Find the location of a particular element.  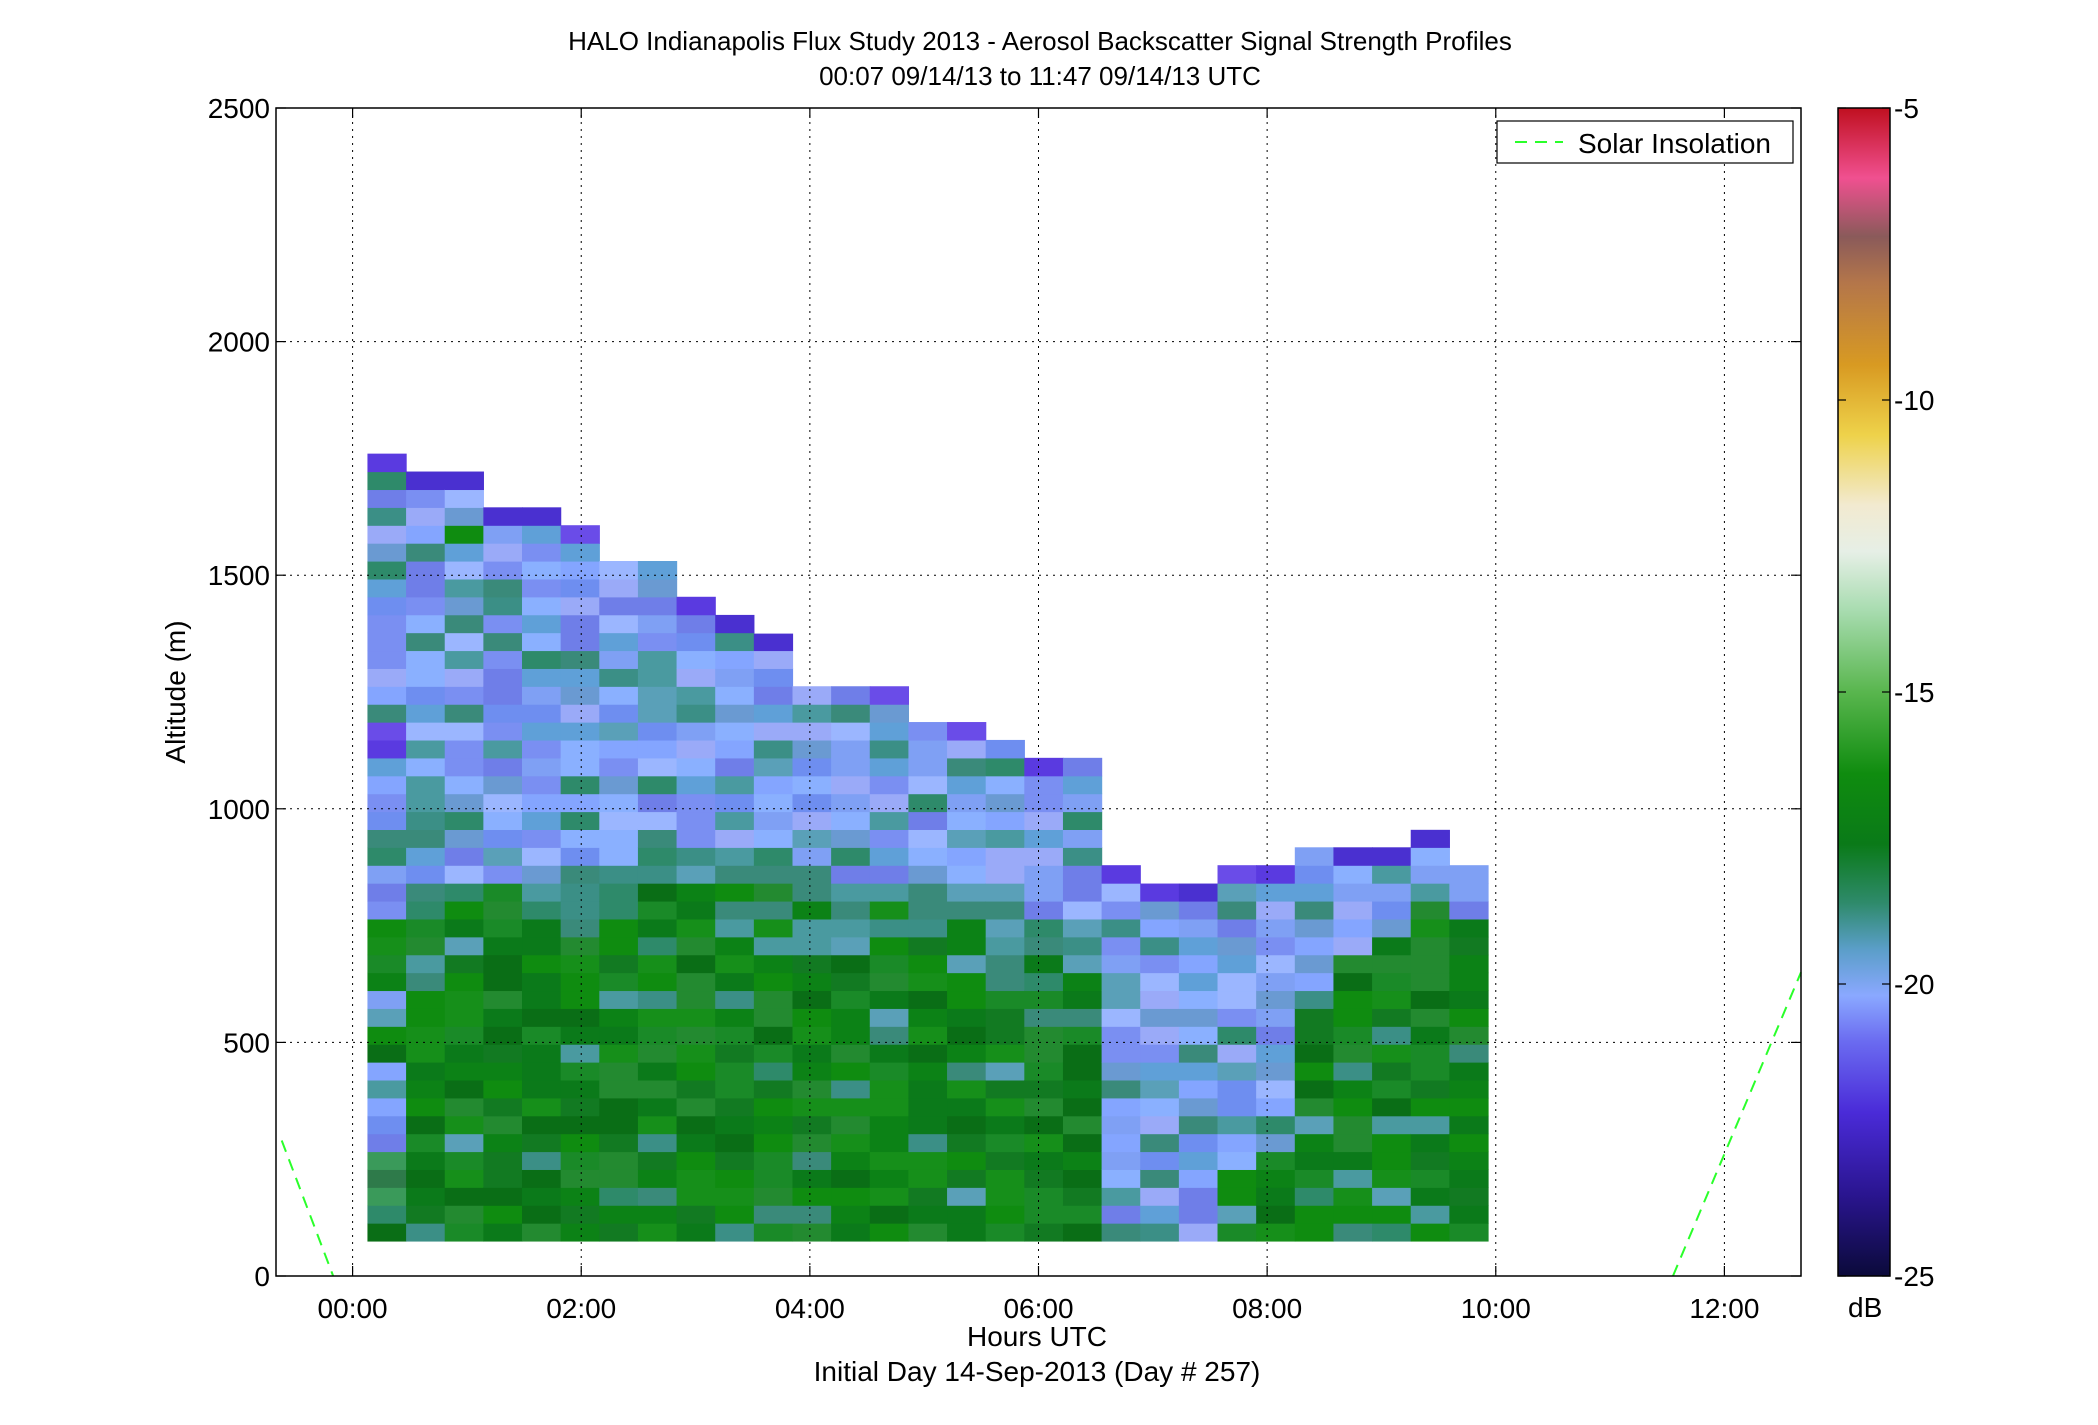

y-tick-label: 2000 is located at coordinates (239, 342).